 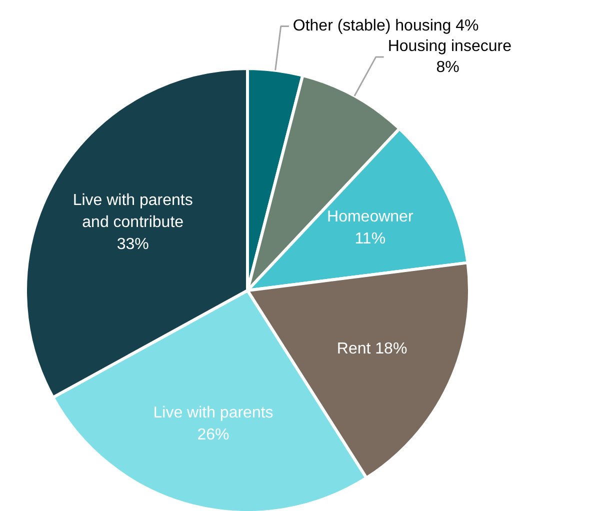 I want to click on slice-label: Other (stable) housing 4%, so click(x=385, y=26).